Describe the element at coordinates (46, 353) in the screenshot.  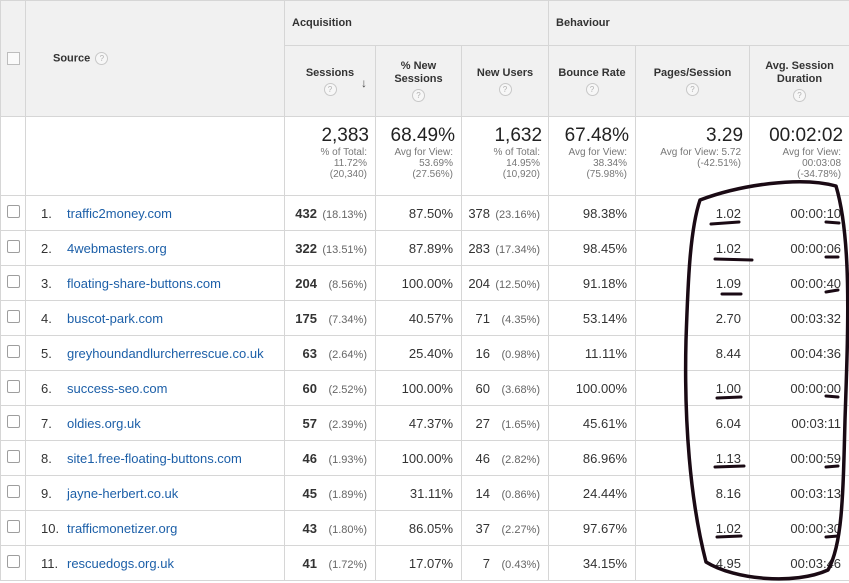
I see `row-index: 5.` at that location.